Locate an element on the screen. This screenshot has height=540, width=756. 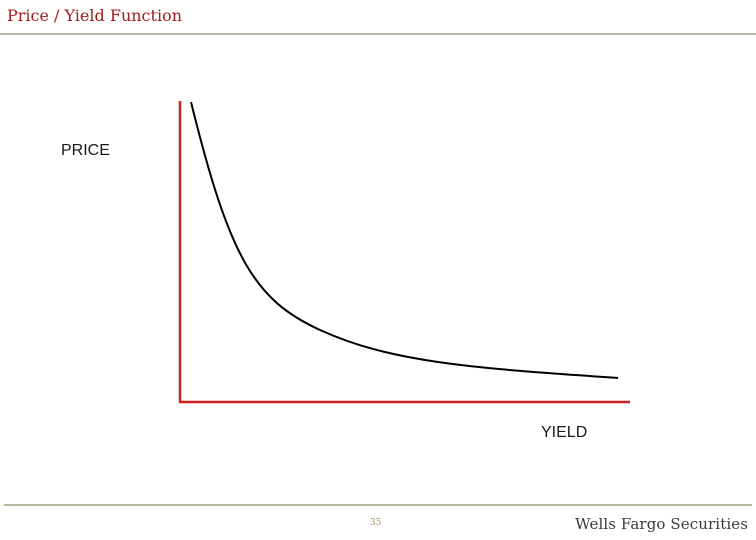
title-divider is located at coordinates (378, 34).